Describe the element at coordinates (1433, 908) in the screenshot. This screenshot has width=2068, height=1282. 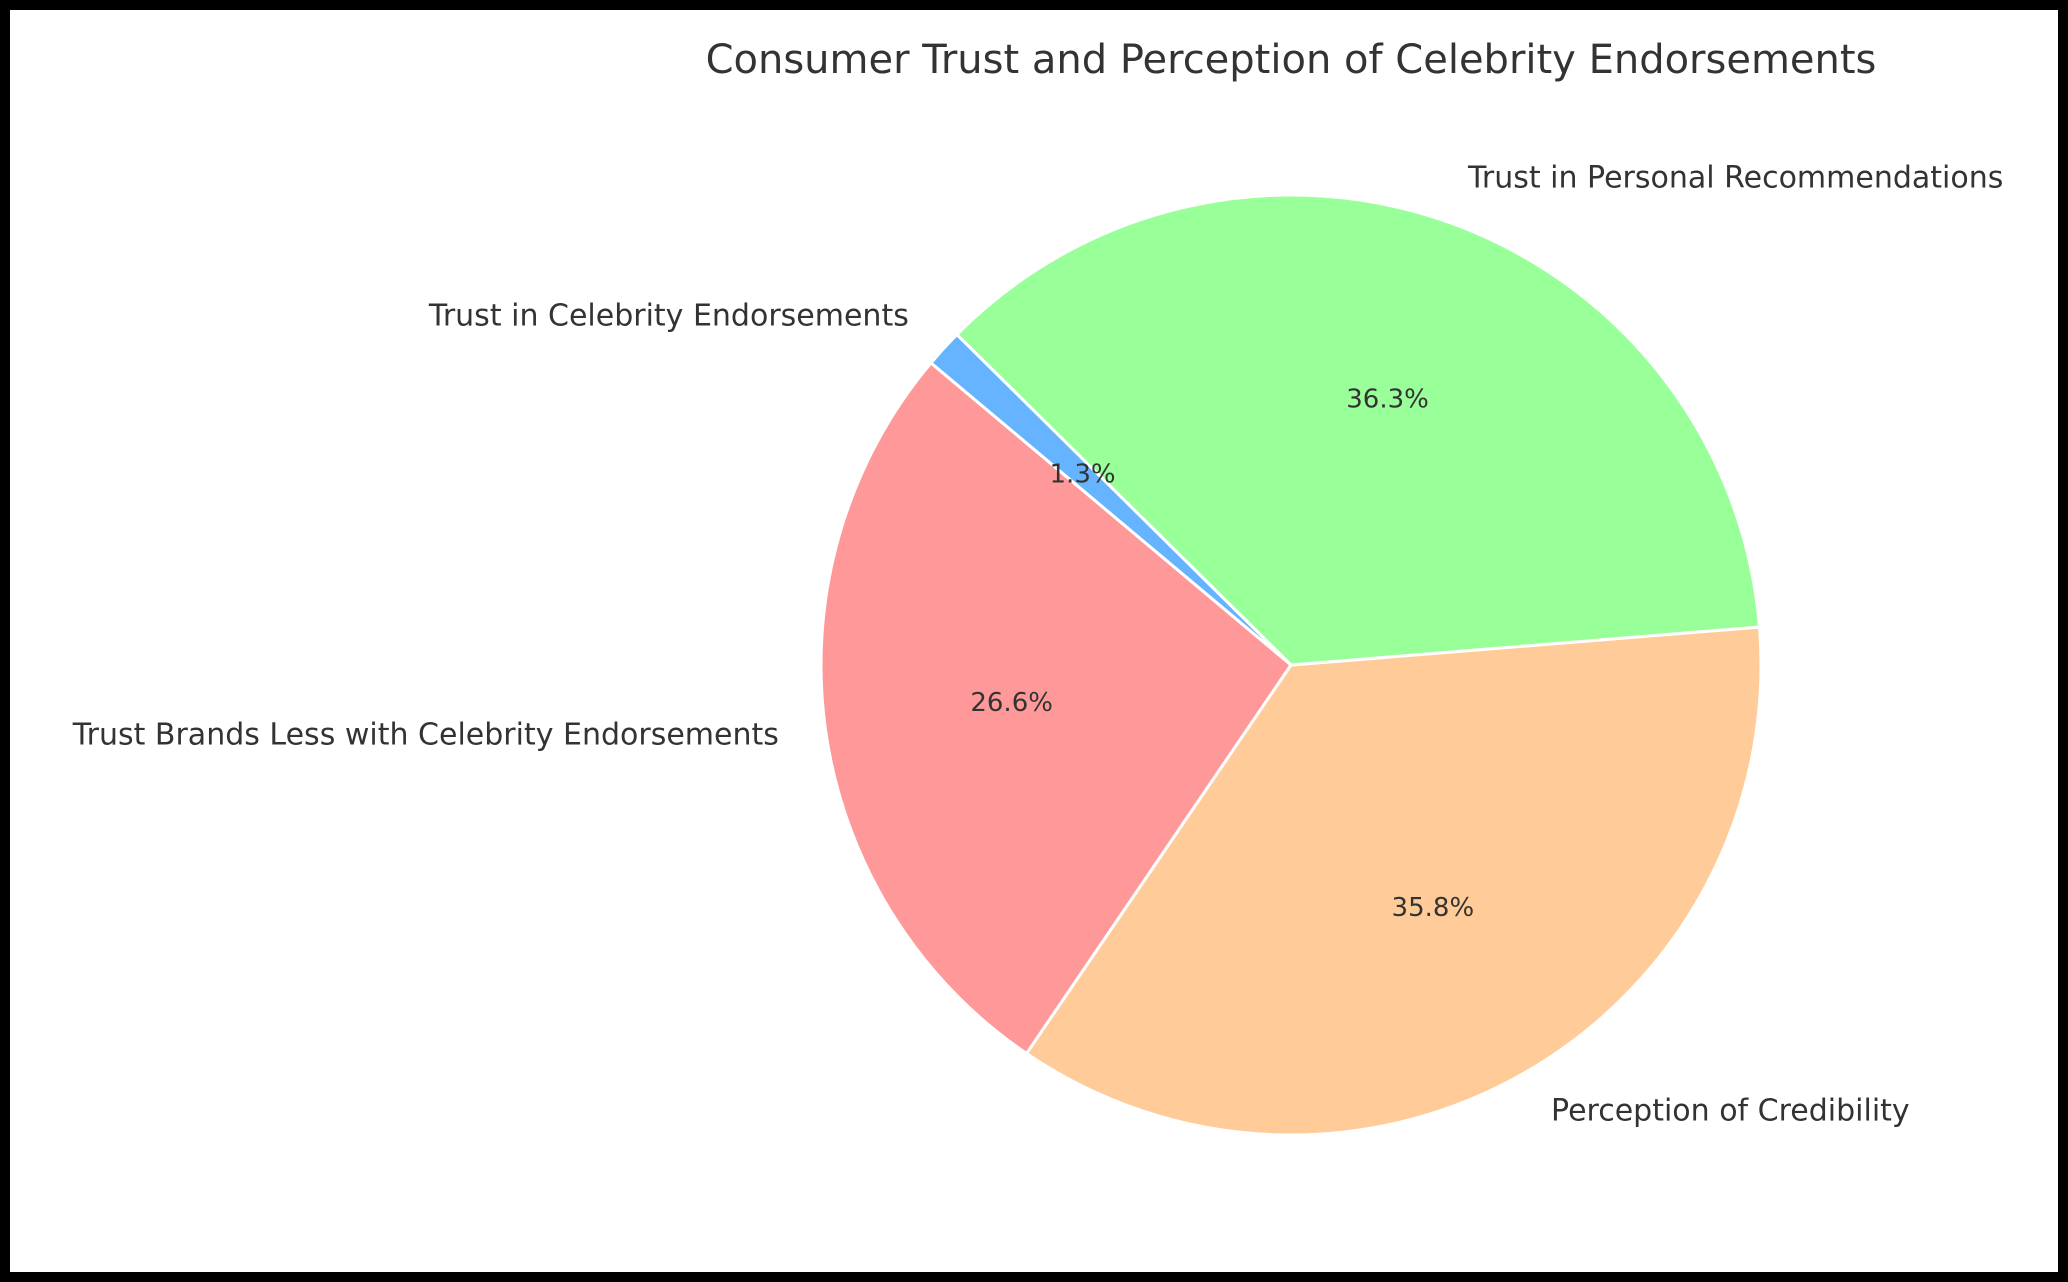
I see `slice-percent-label: 35.8%` at that location.